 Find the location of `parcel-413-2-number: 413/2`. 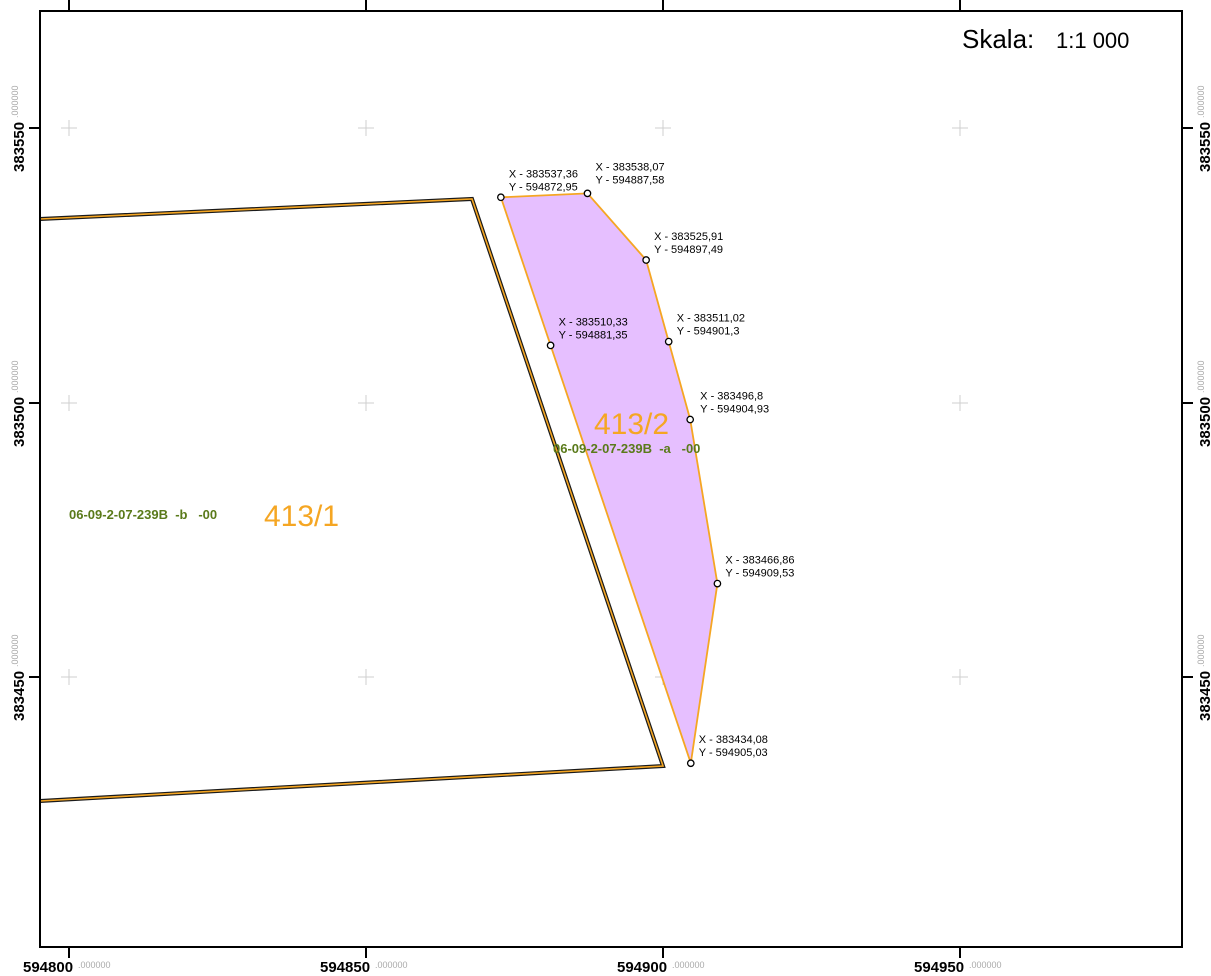

parcel-413-2-number: 413/2 is located at coordinates (631, 424).